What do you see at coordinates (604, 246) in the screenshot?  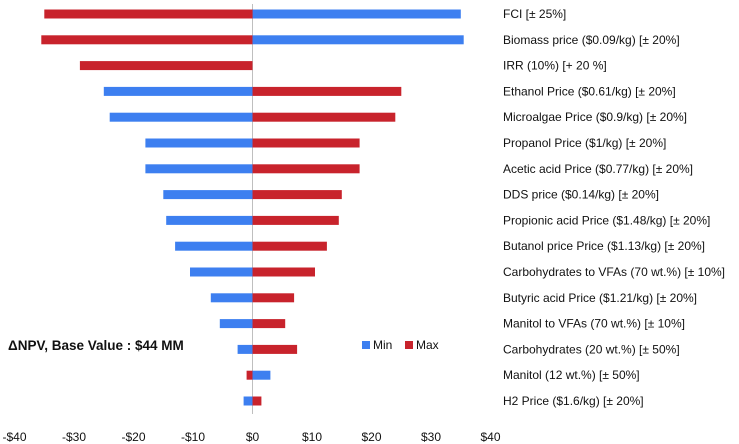 I see `category-label: Butanol price Price ($1.13/kg) [± 20%]` at bounding box center [604, 246].